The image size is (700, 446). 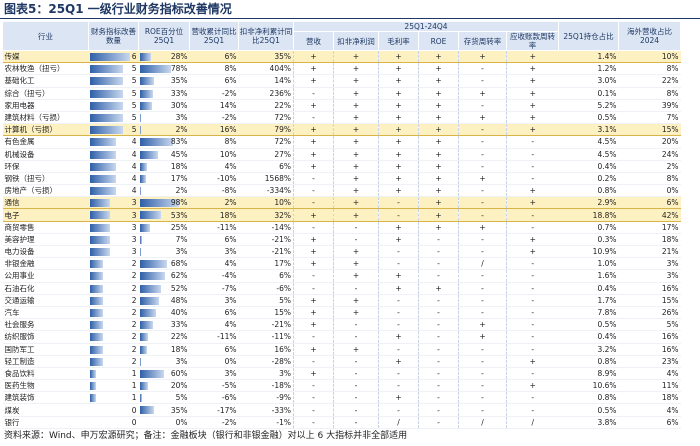 I want to click on cell-text: 83%, so click(x=179, y=142).